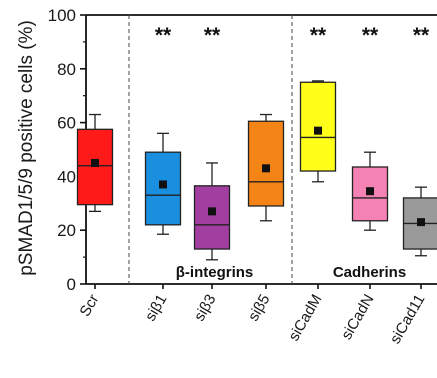 Image resolution: width=437 pixels, height=378 pixels. I want to click on y-tick-label: 100, so click(62, 15).